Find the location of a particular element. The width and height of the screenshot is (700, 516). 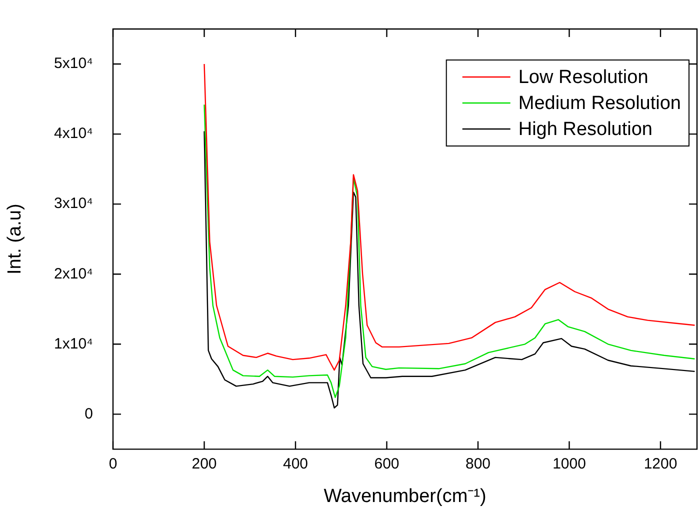

y-tick-label: 5x10⁴ is located at coordinates (73, 63).